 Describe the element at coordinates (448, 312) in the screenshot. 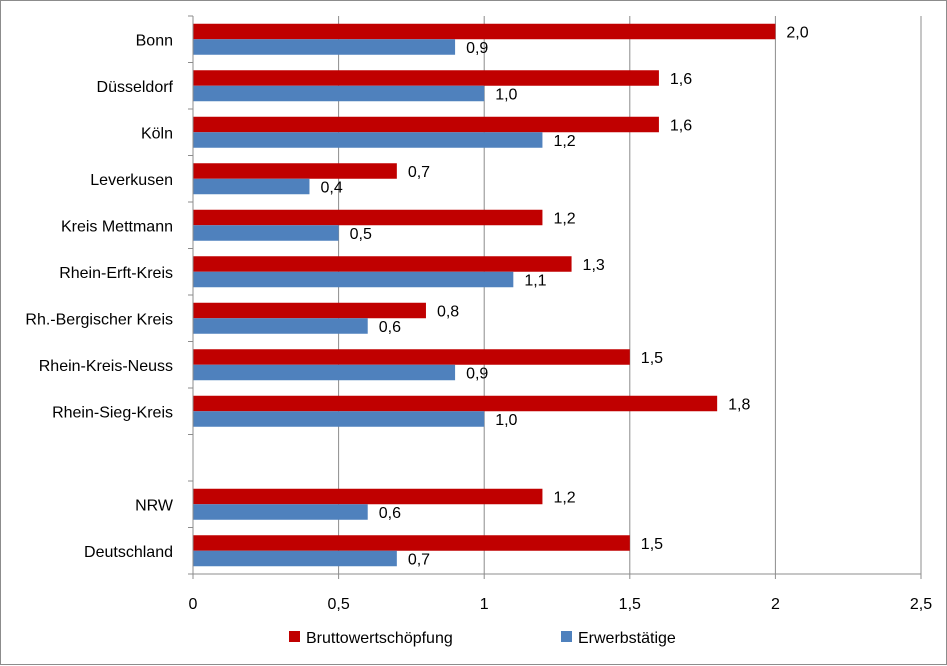

I see `data-label: 0,8` at that location.